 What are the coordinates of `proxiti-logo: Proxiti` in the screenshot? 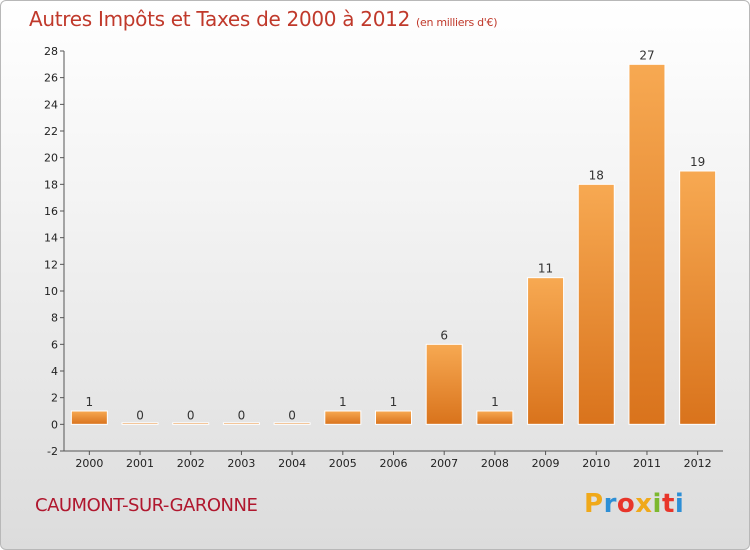 It's located at (634, 504).